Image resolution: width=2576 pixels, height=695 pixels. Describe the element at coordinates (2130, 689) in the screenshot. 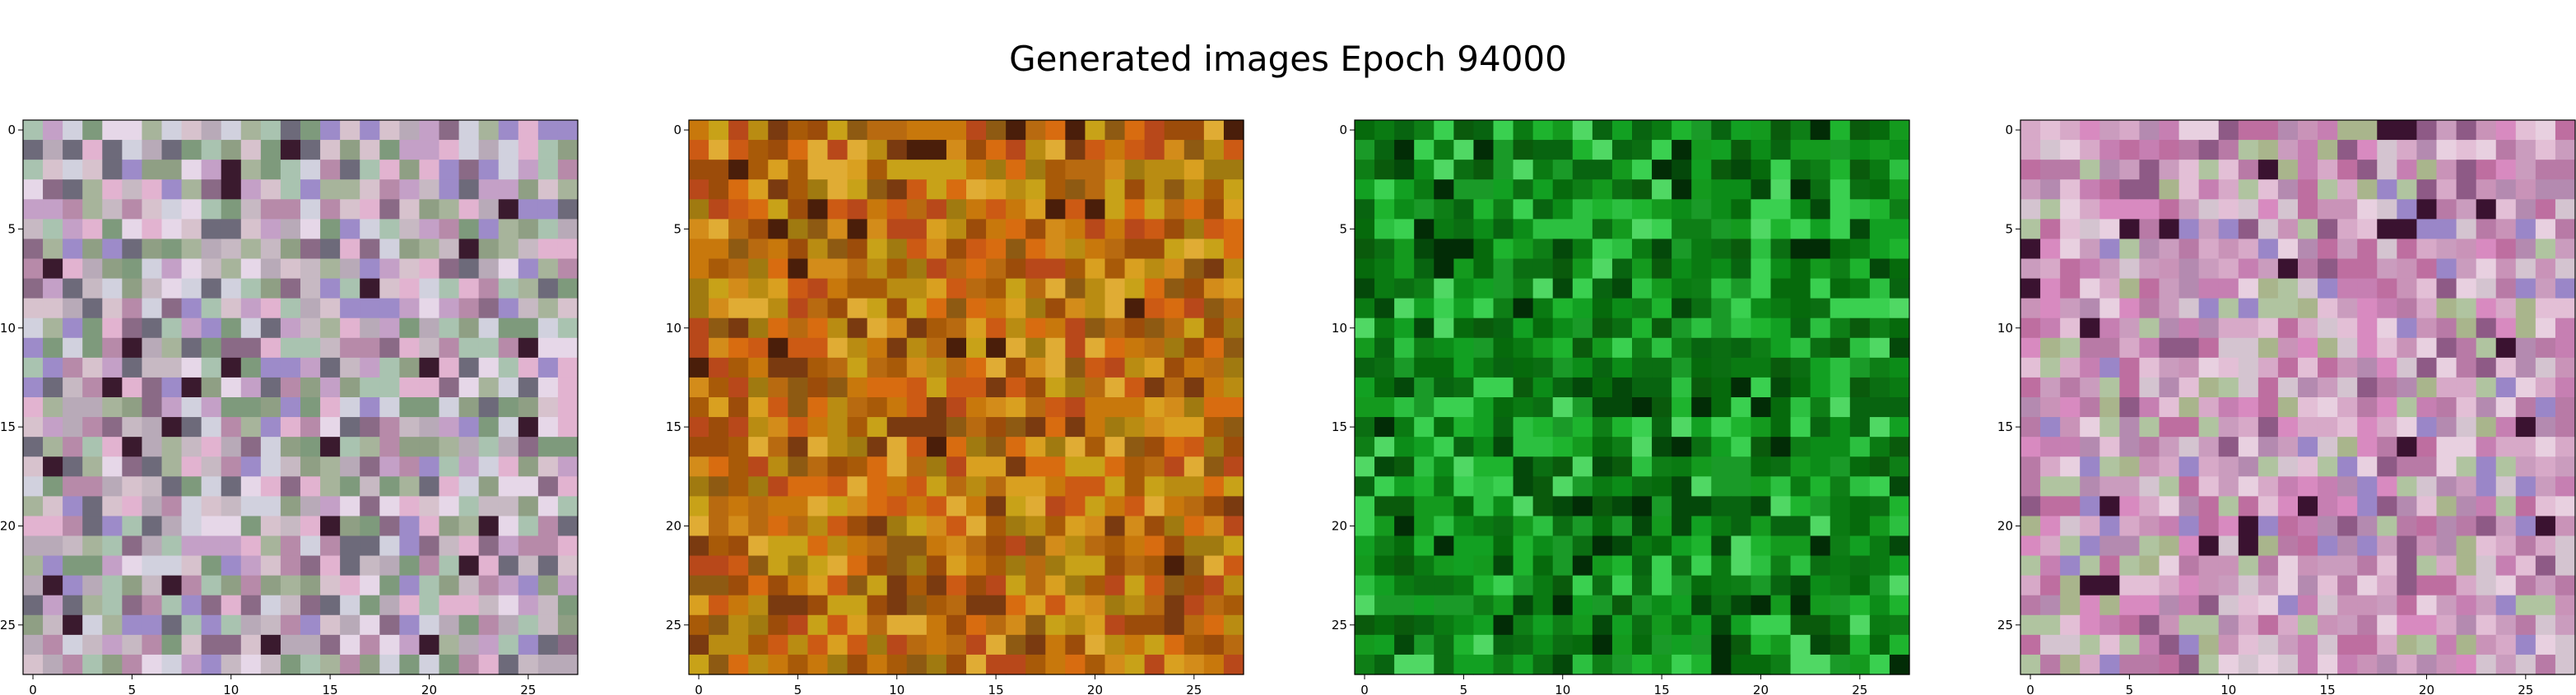

I see `x-tick-label: 5` at that location.